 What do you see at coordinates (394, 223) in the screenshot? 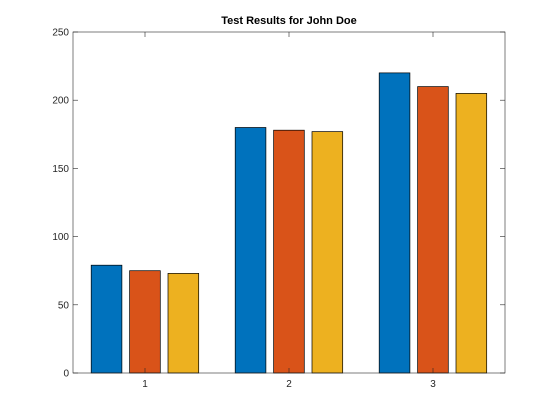
I see `bar-series1-cat3` at bounding box center [394, 223].